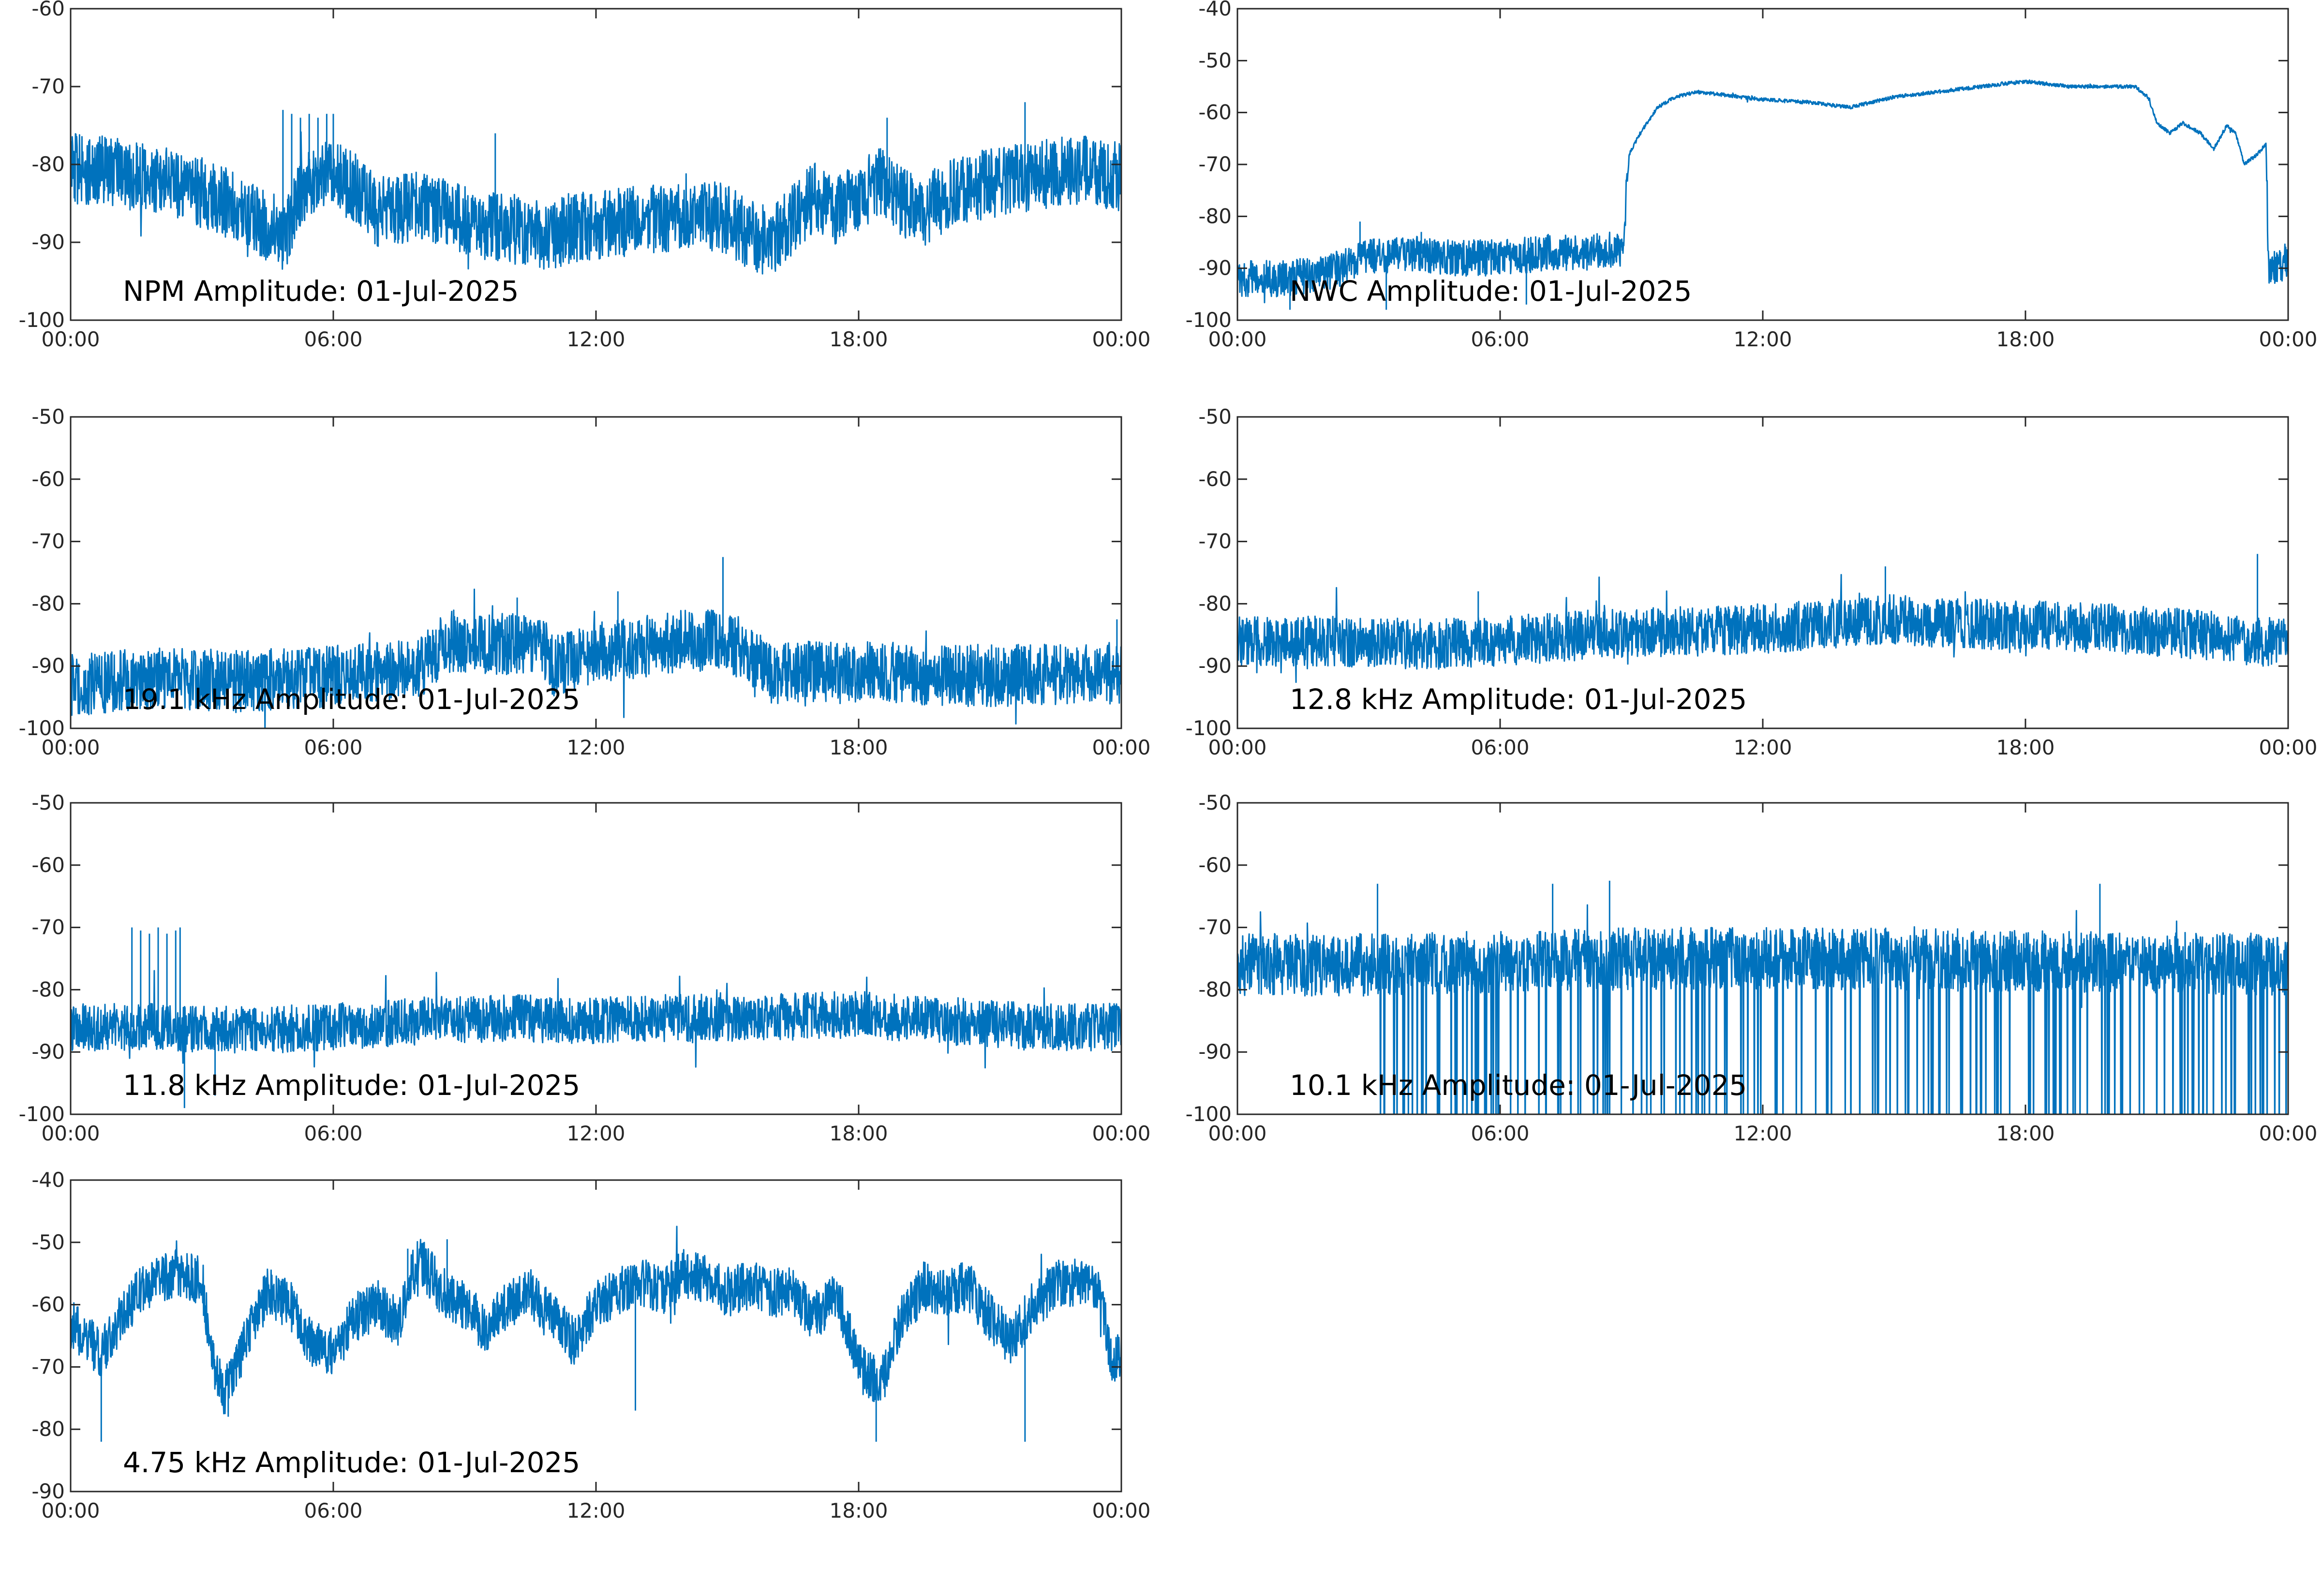 Image resolution: width=2322 pixels, height=1596 pixels. I want to click on panel-label: NWC Amplitude: 01-Jul-2025, so click(1491, 291).